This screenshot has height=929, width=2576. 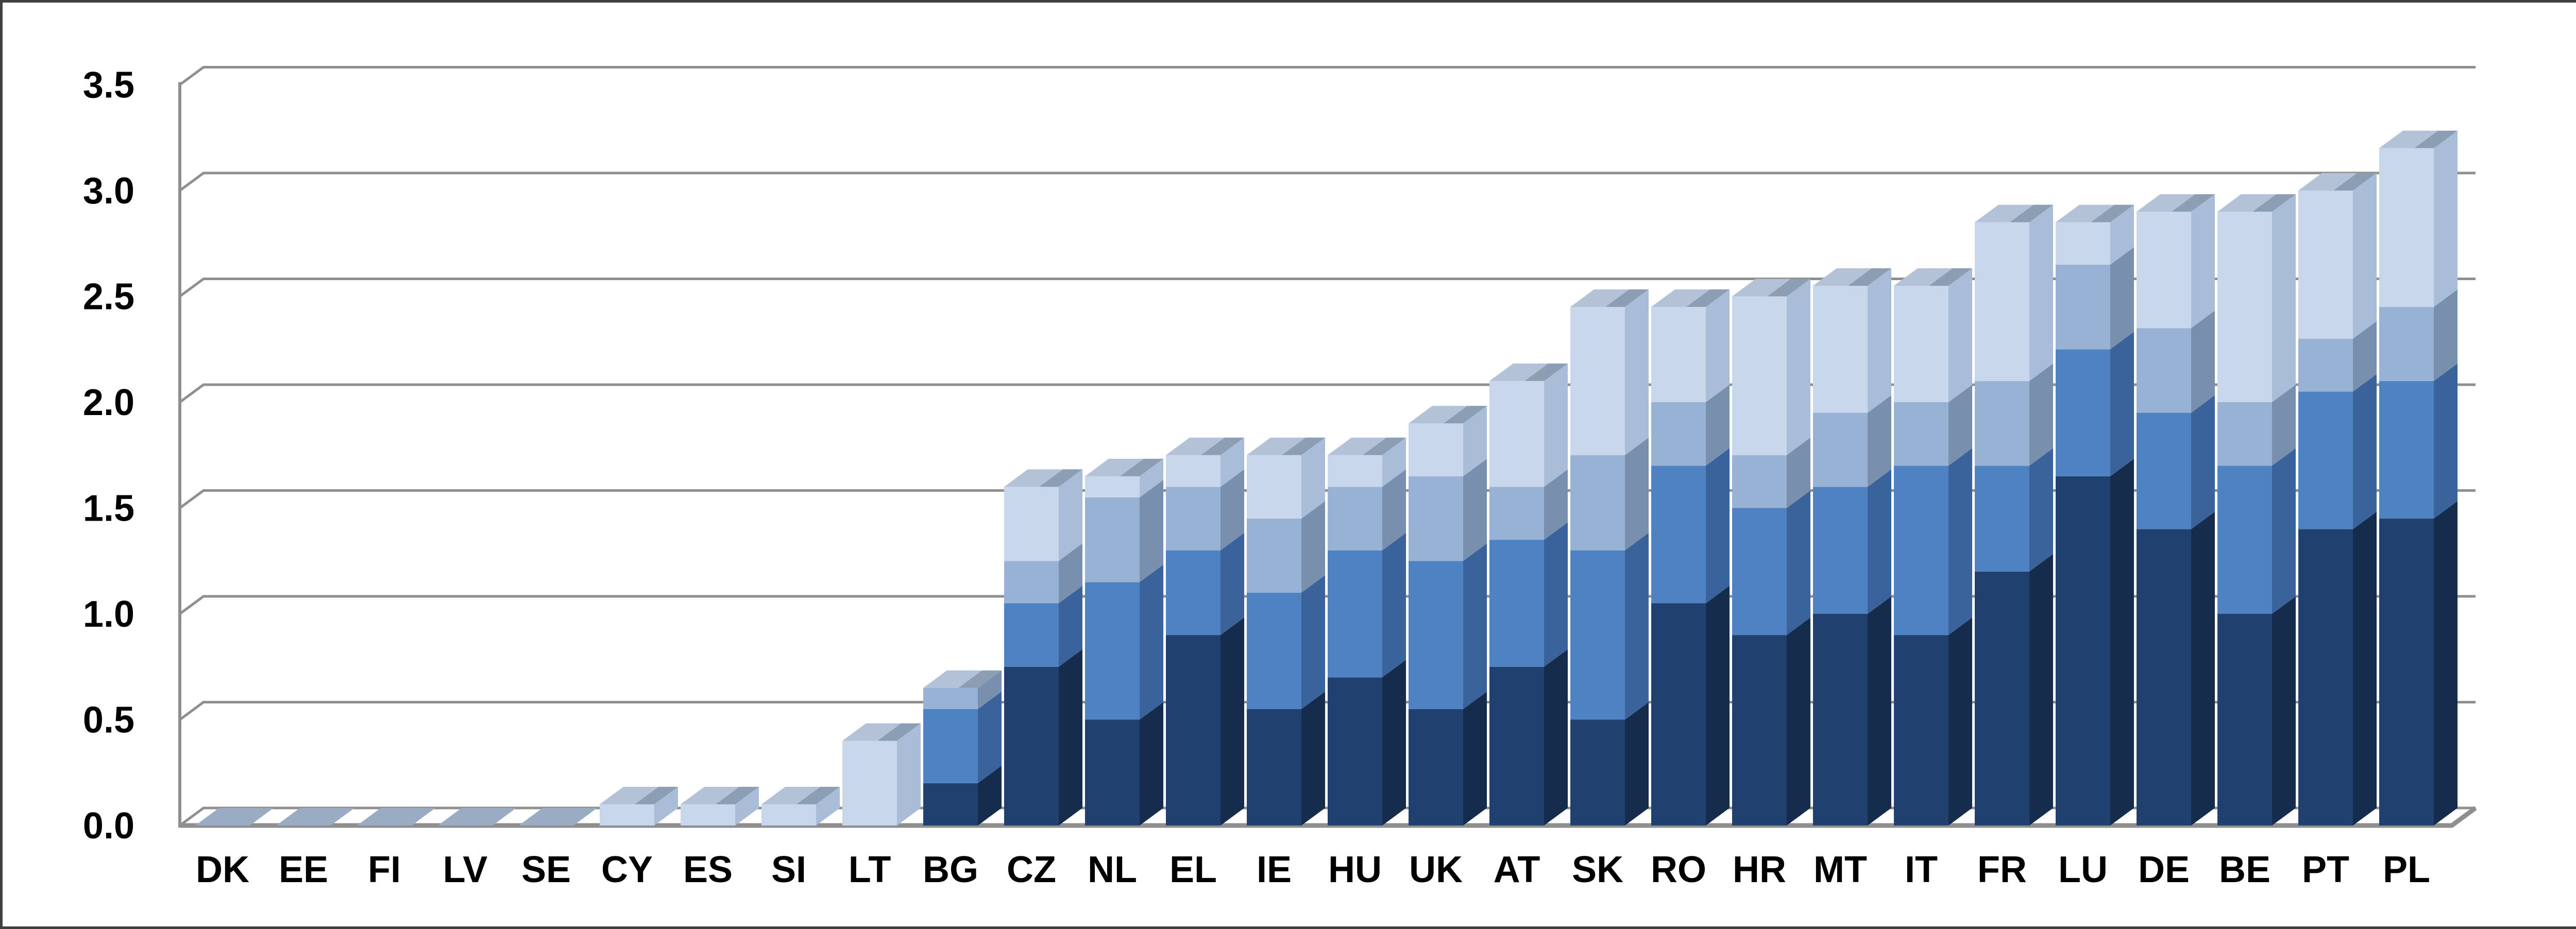 I want to click on bar-segment-BE, so click(x=2244, y=307).